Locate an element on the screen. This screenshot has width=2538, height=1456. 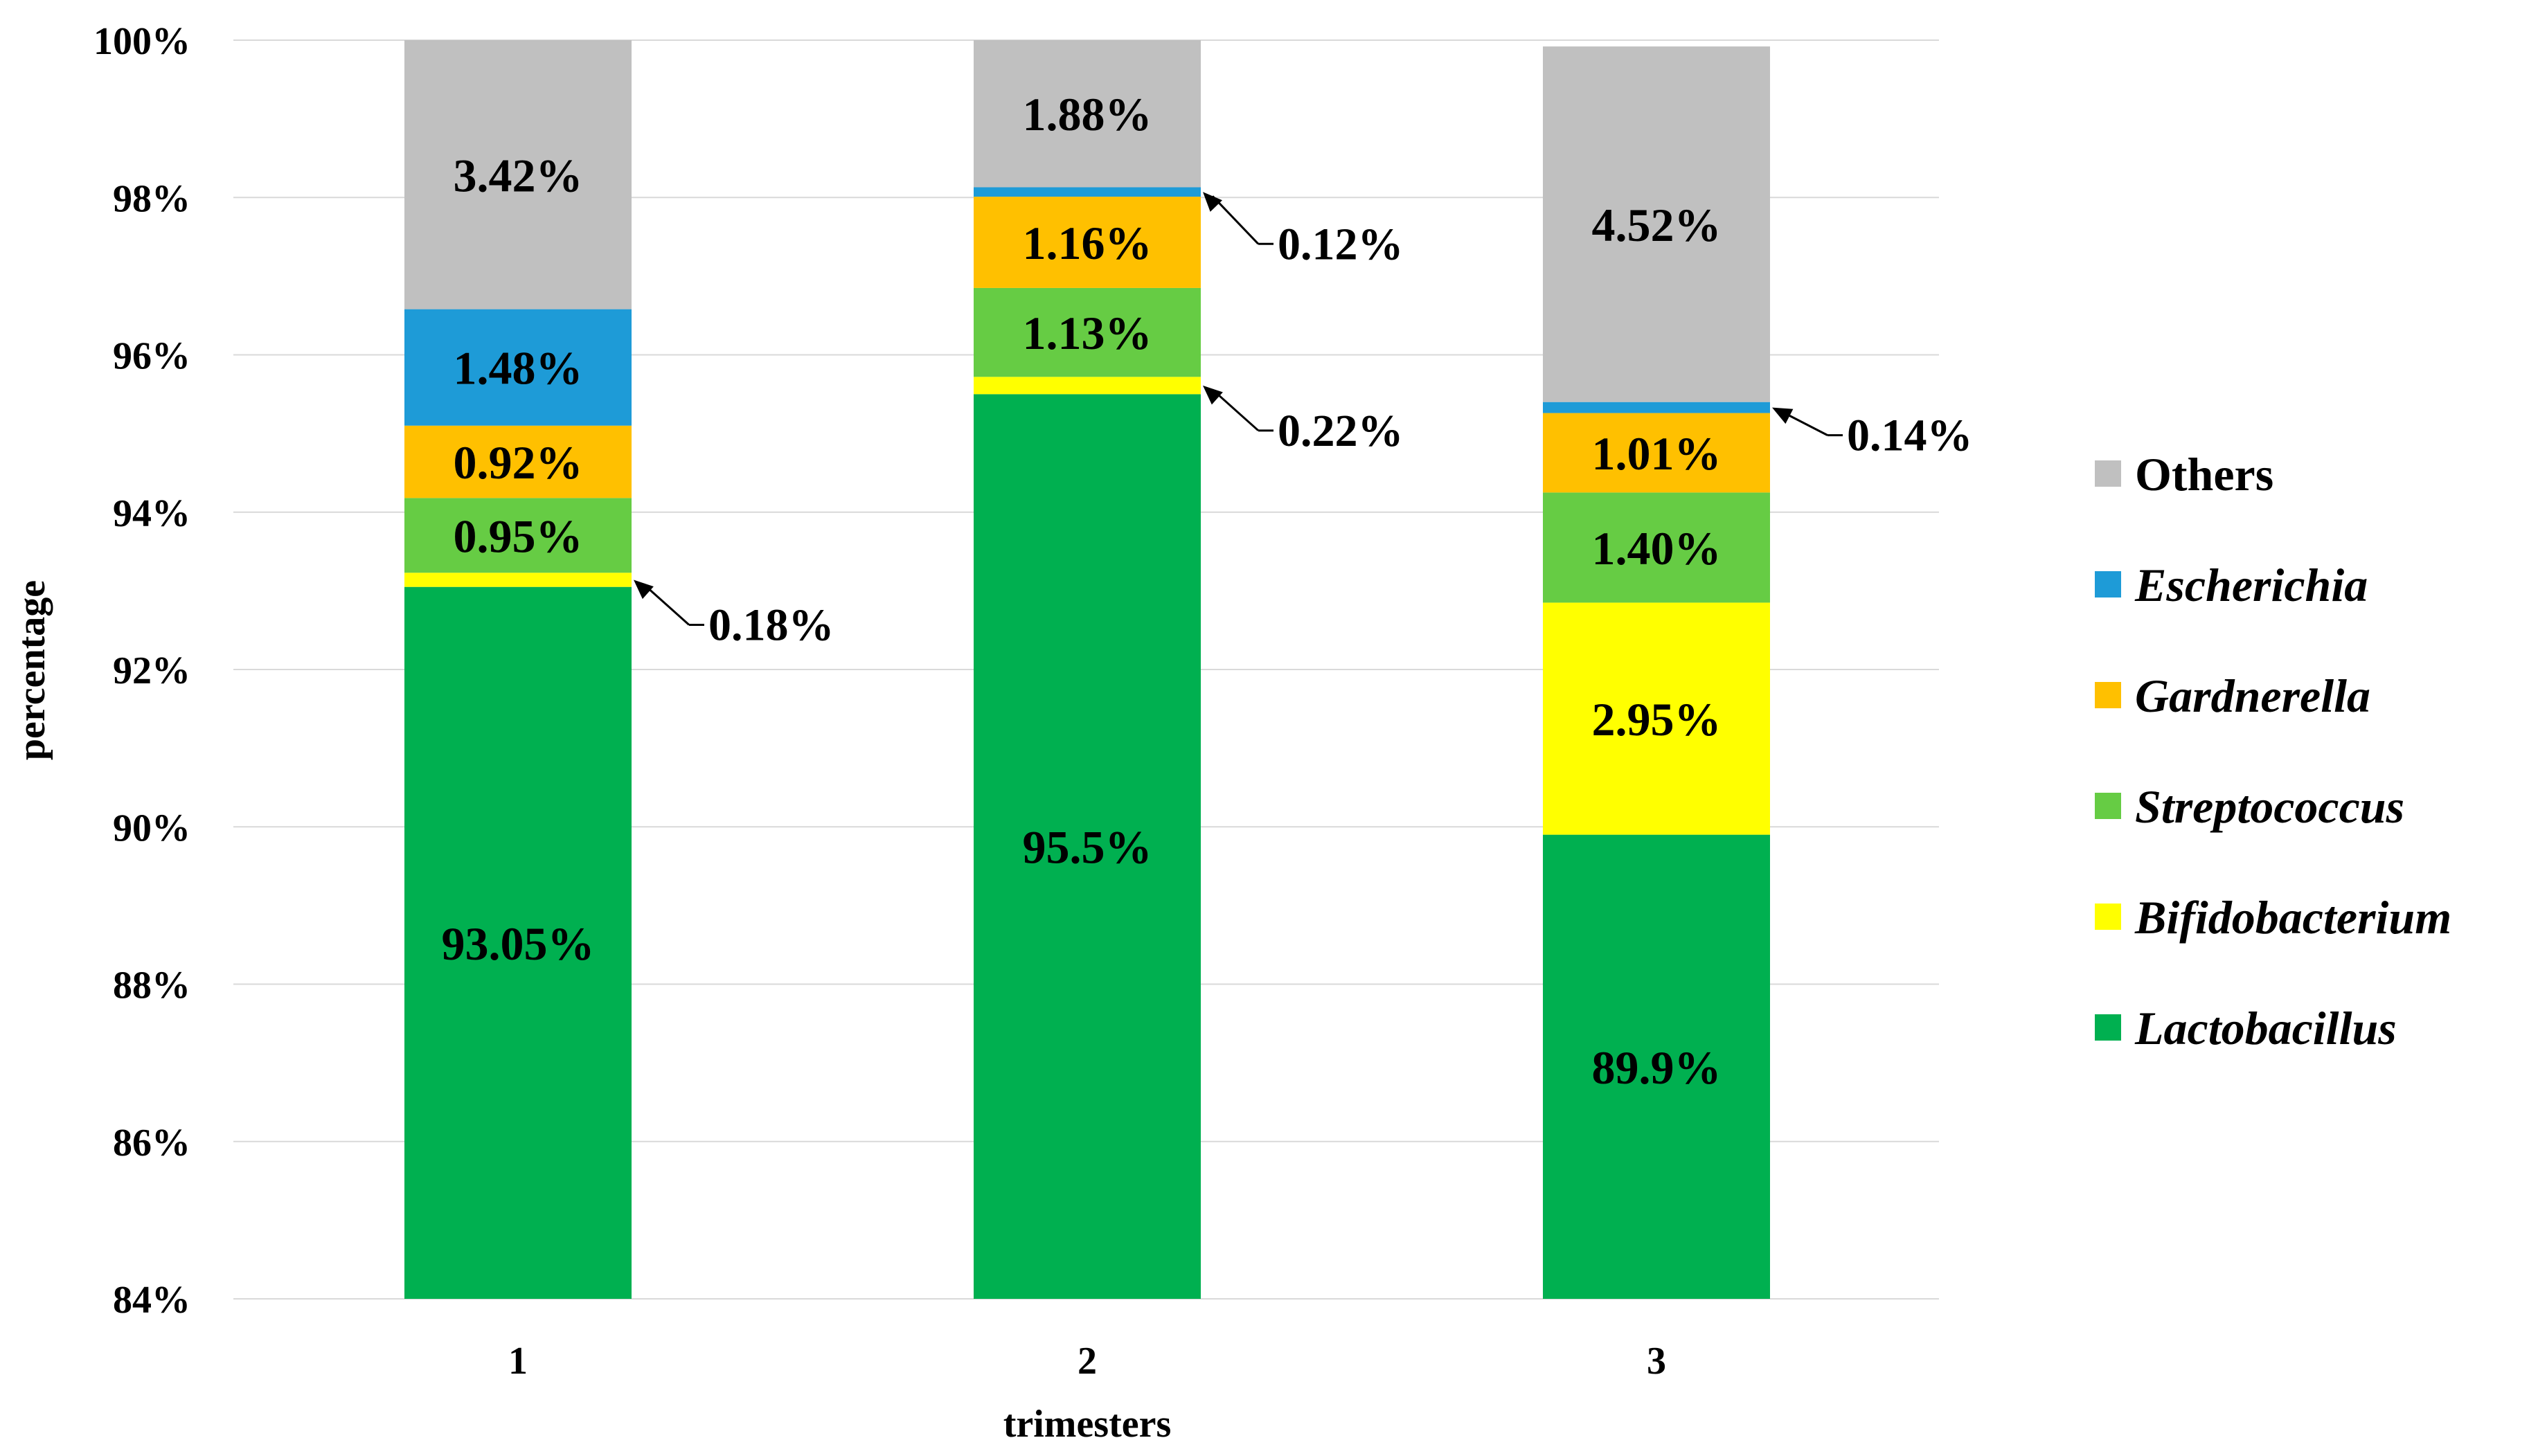
data-label: 1.13% is located at coordinates (1087, 333).